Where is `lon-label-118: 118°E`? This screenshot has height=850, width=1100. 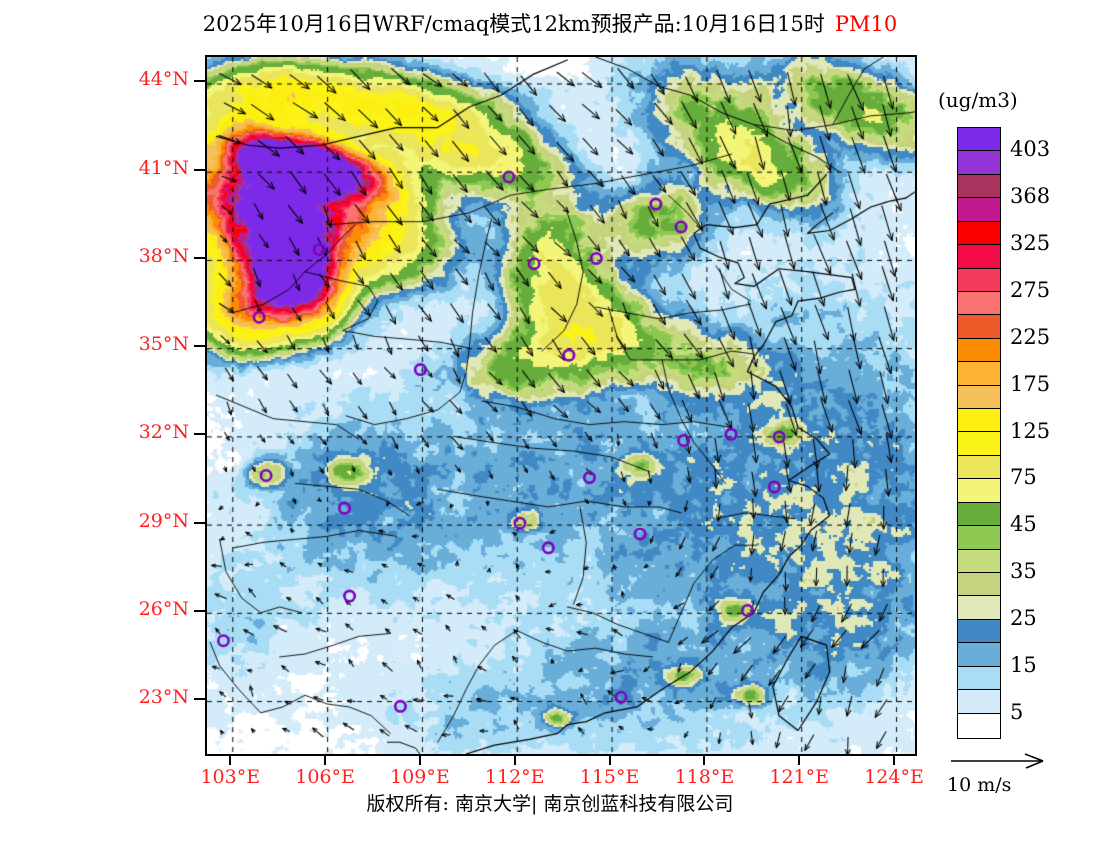 lon-label-118: 118°E is located at coordinates (704, 777).